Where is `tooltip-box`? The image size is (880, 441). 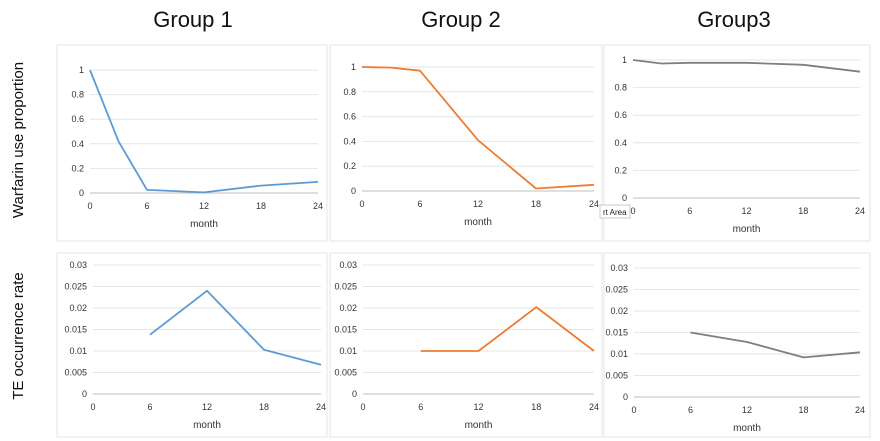 tooltip-box is located at coordinates (615, 211).